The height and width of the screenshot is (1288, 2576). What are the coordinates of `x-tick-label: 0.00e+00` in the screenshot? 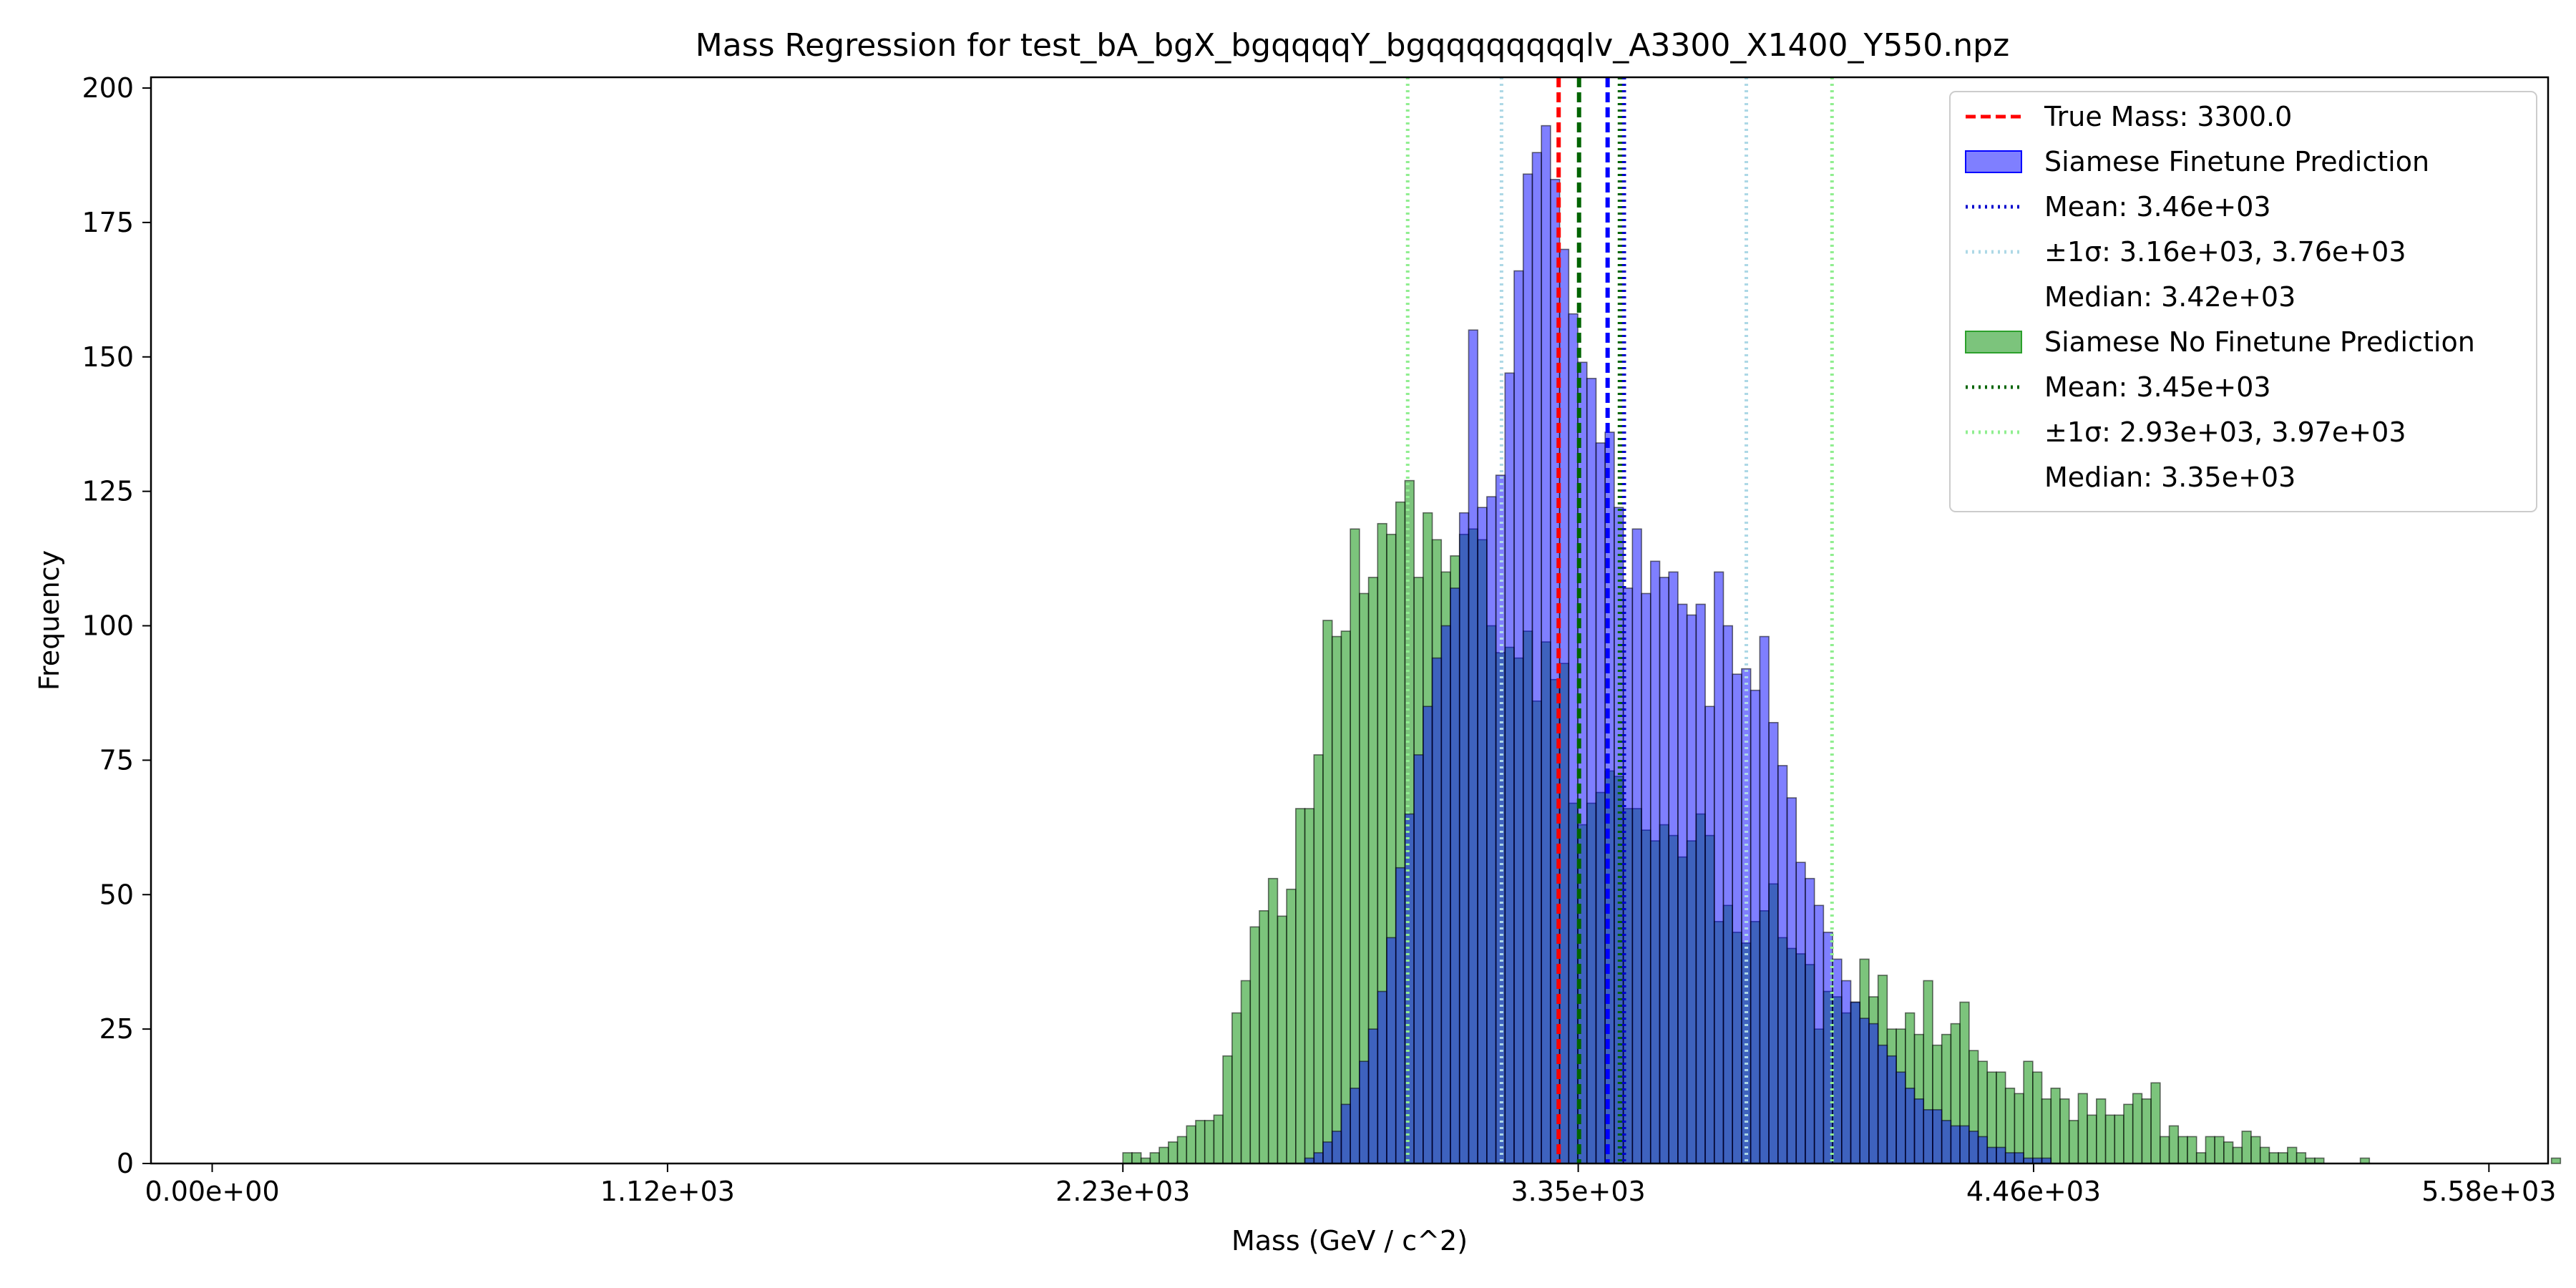 It's located at (212, 1191).